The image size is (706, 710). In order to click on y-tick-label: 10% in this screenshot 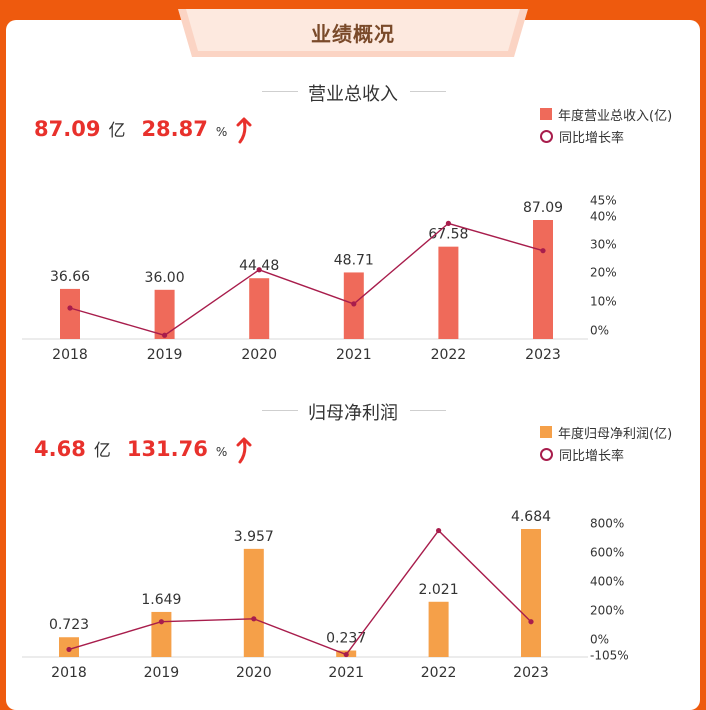, I will do `click(603, 302)`.